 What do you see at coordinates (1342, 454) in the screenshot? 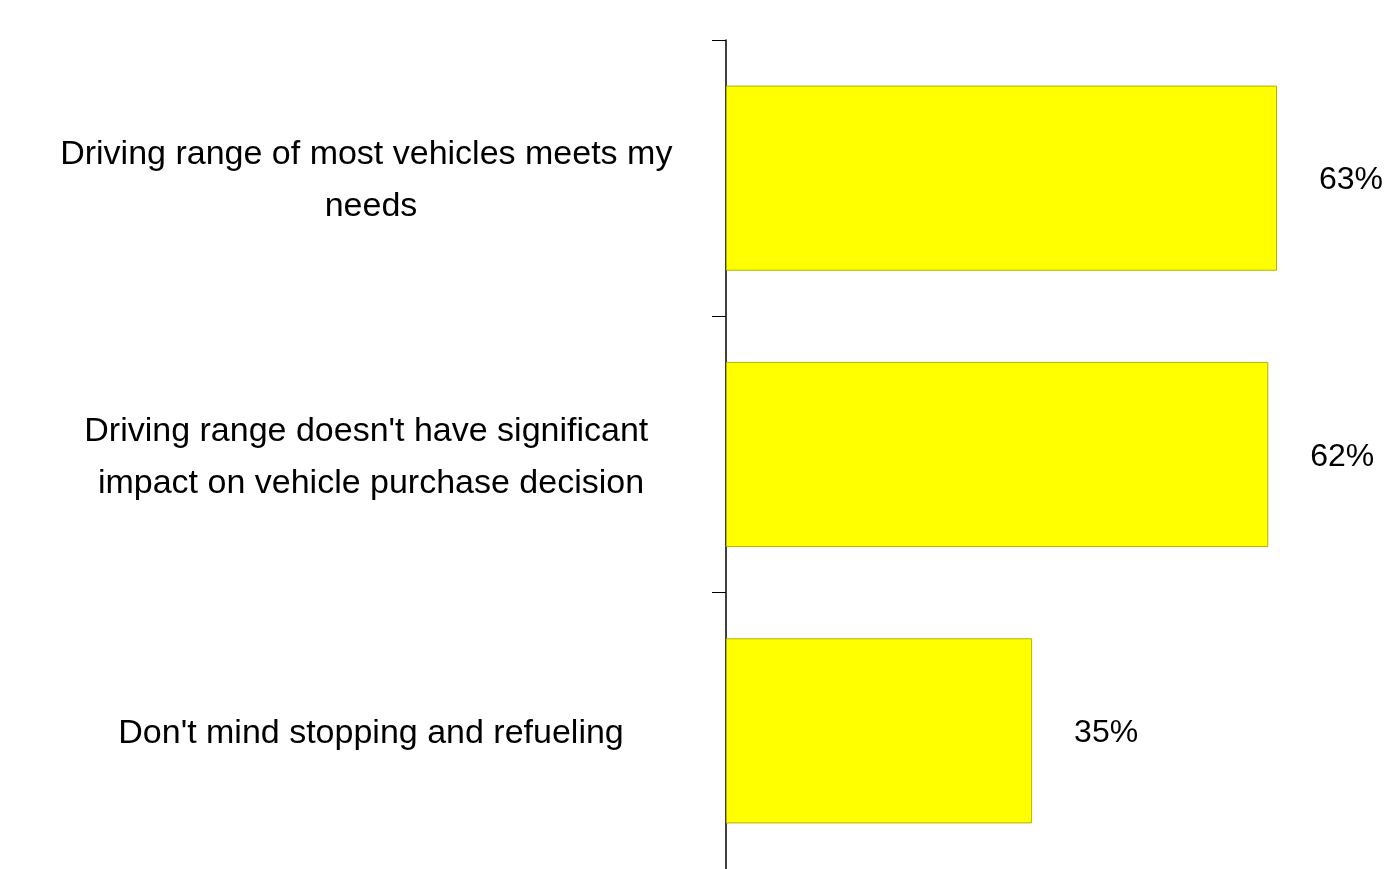
I see `data-label: 62%` at bounding box center [1342, 454].